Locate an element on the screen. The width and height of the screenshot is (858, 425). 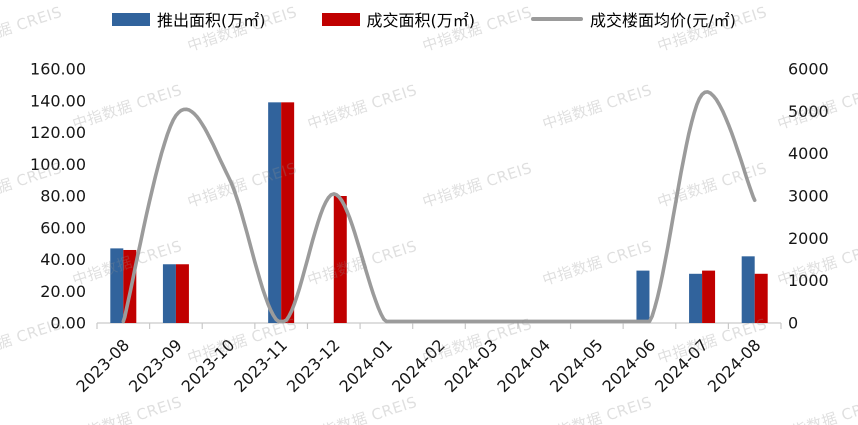
right-axis-tick-label: 1000 is located at coordinates (808, 280).